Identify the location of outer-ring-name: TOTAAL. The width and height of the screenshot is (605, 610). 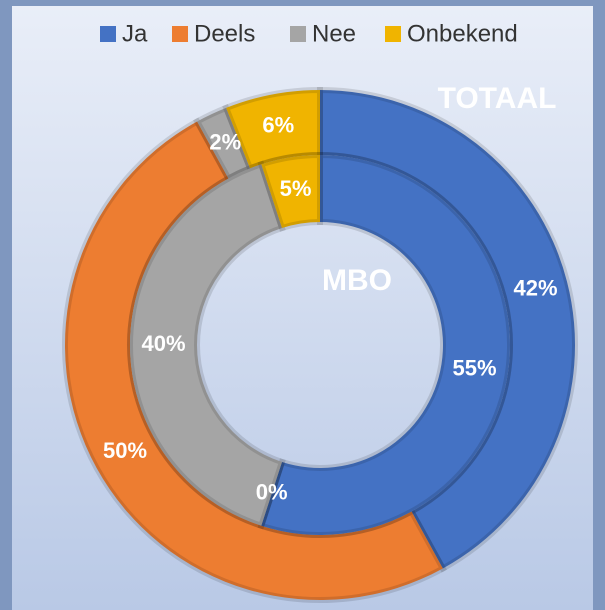
(497, 98).